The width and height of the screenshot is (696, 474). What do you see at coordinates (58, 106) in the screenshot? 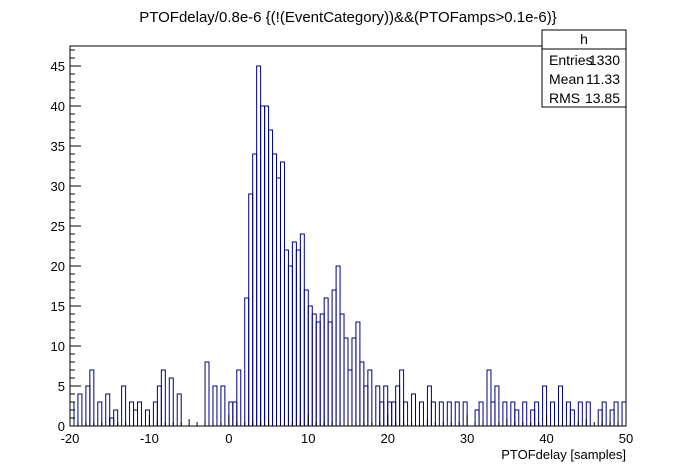
I see `y-tick-label: 40` at bounding box center [58, 106].